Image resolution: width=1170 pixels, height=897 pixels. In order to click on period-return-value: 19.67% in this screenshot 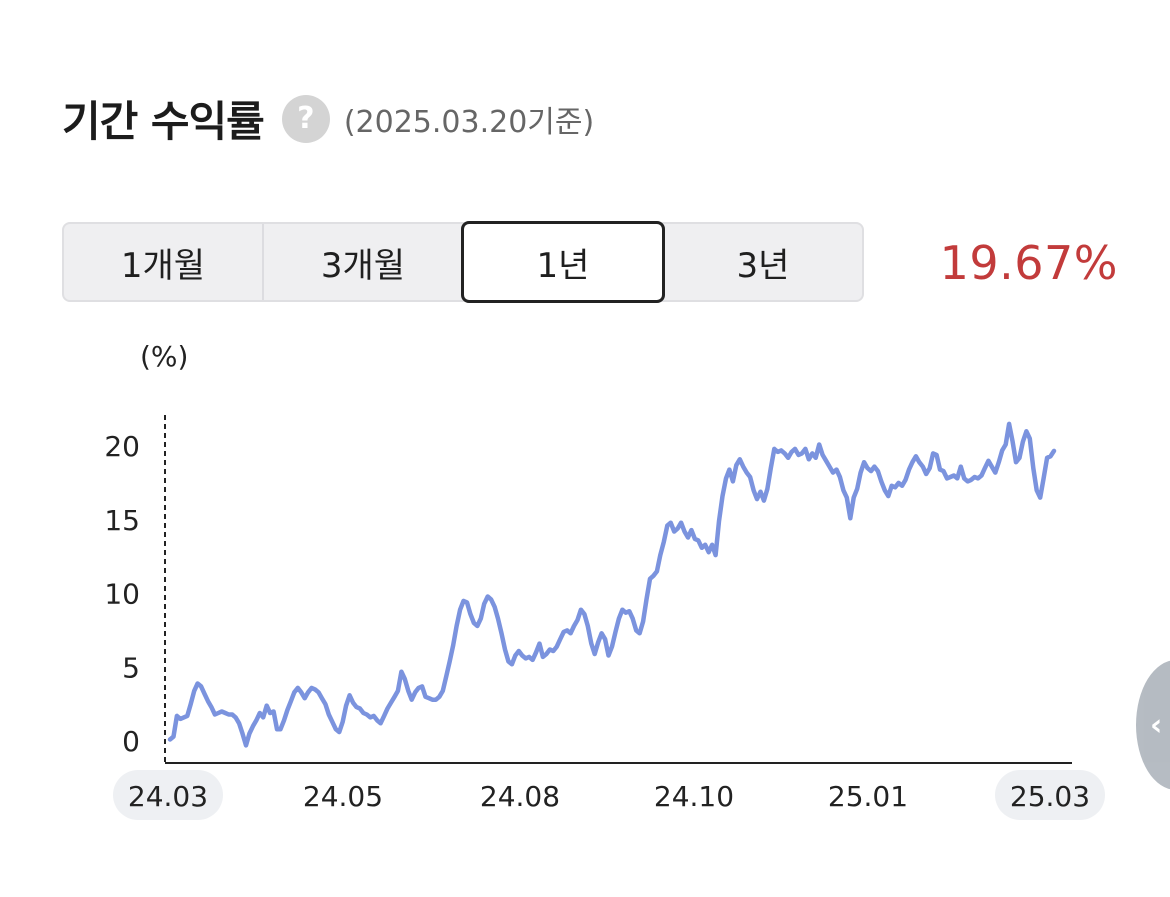, I will do `click(1028, 263)`.